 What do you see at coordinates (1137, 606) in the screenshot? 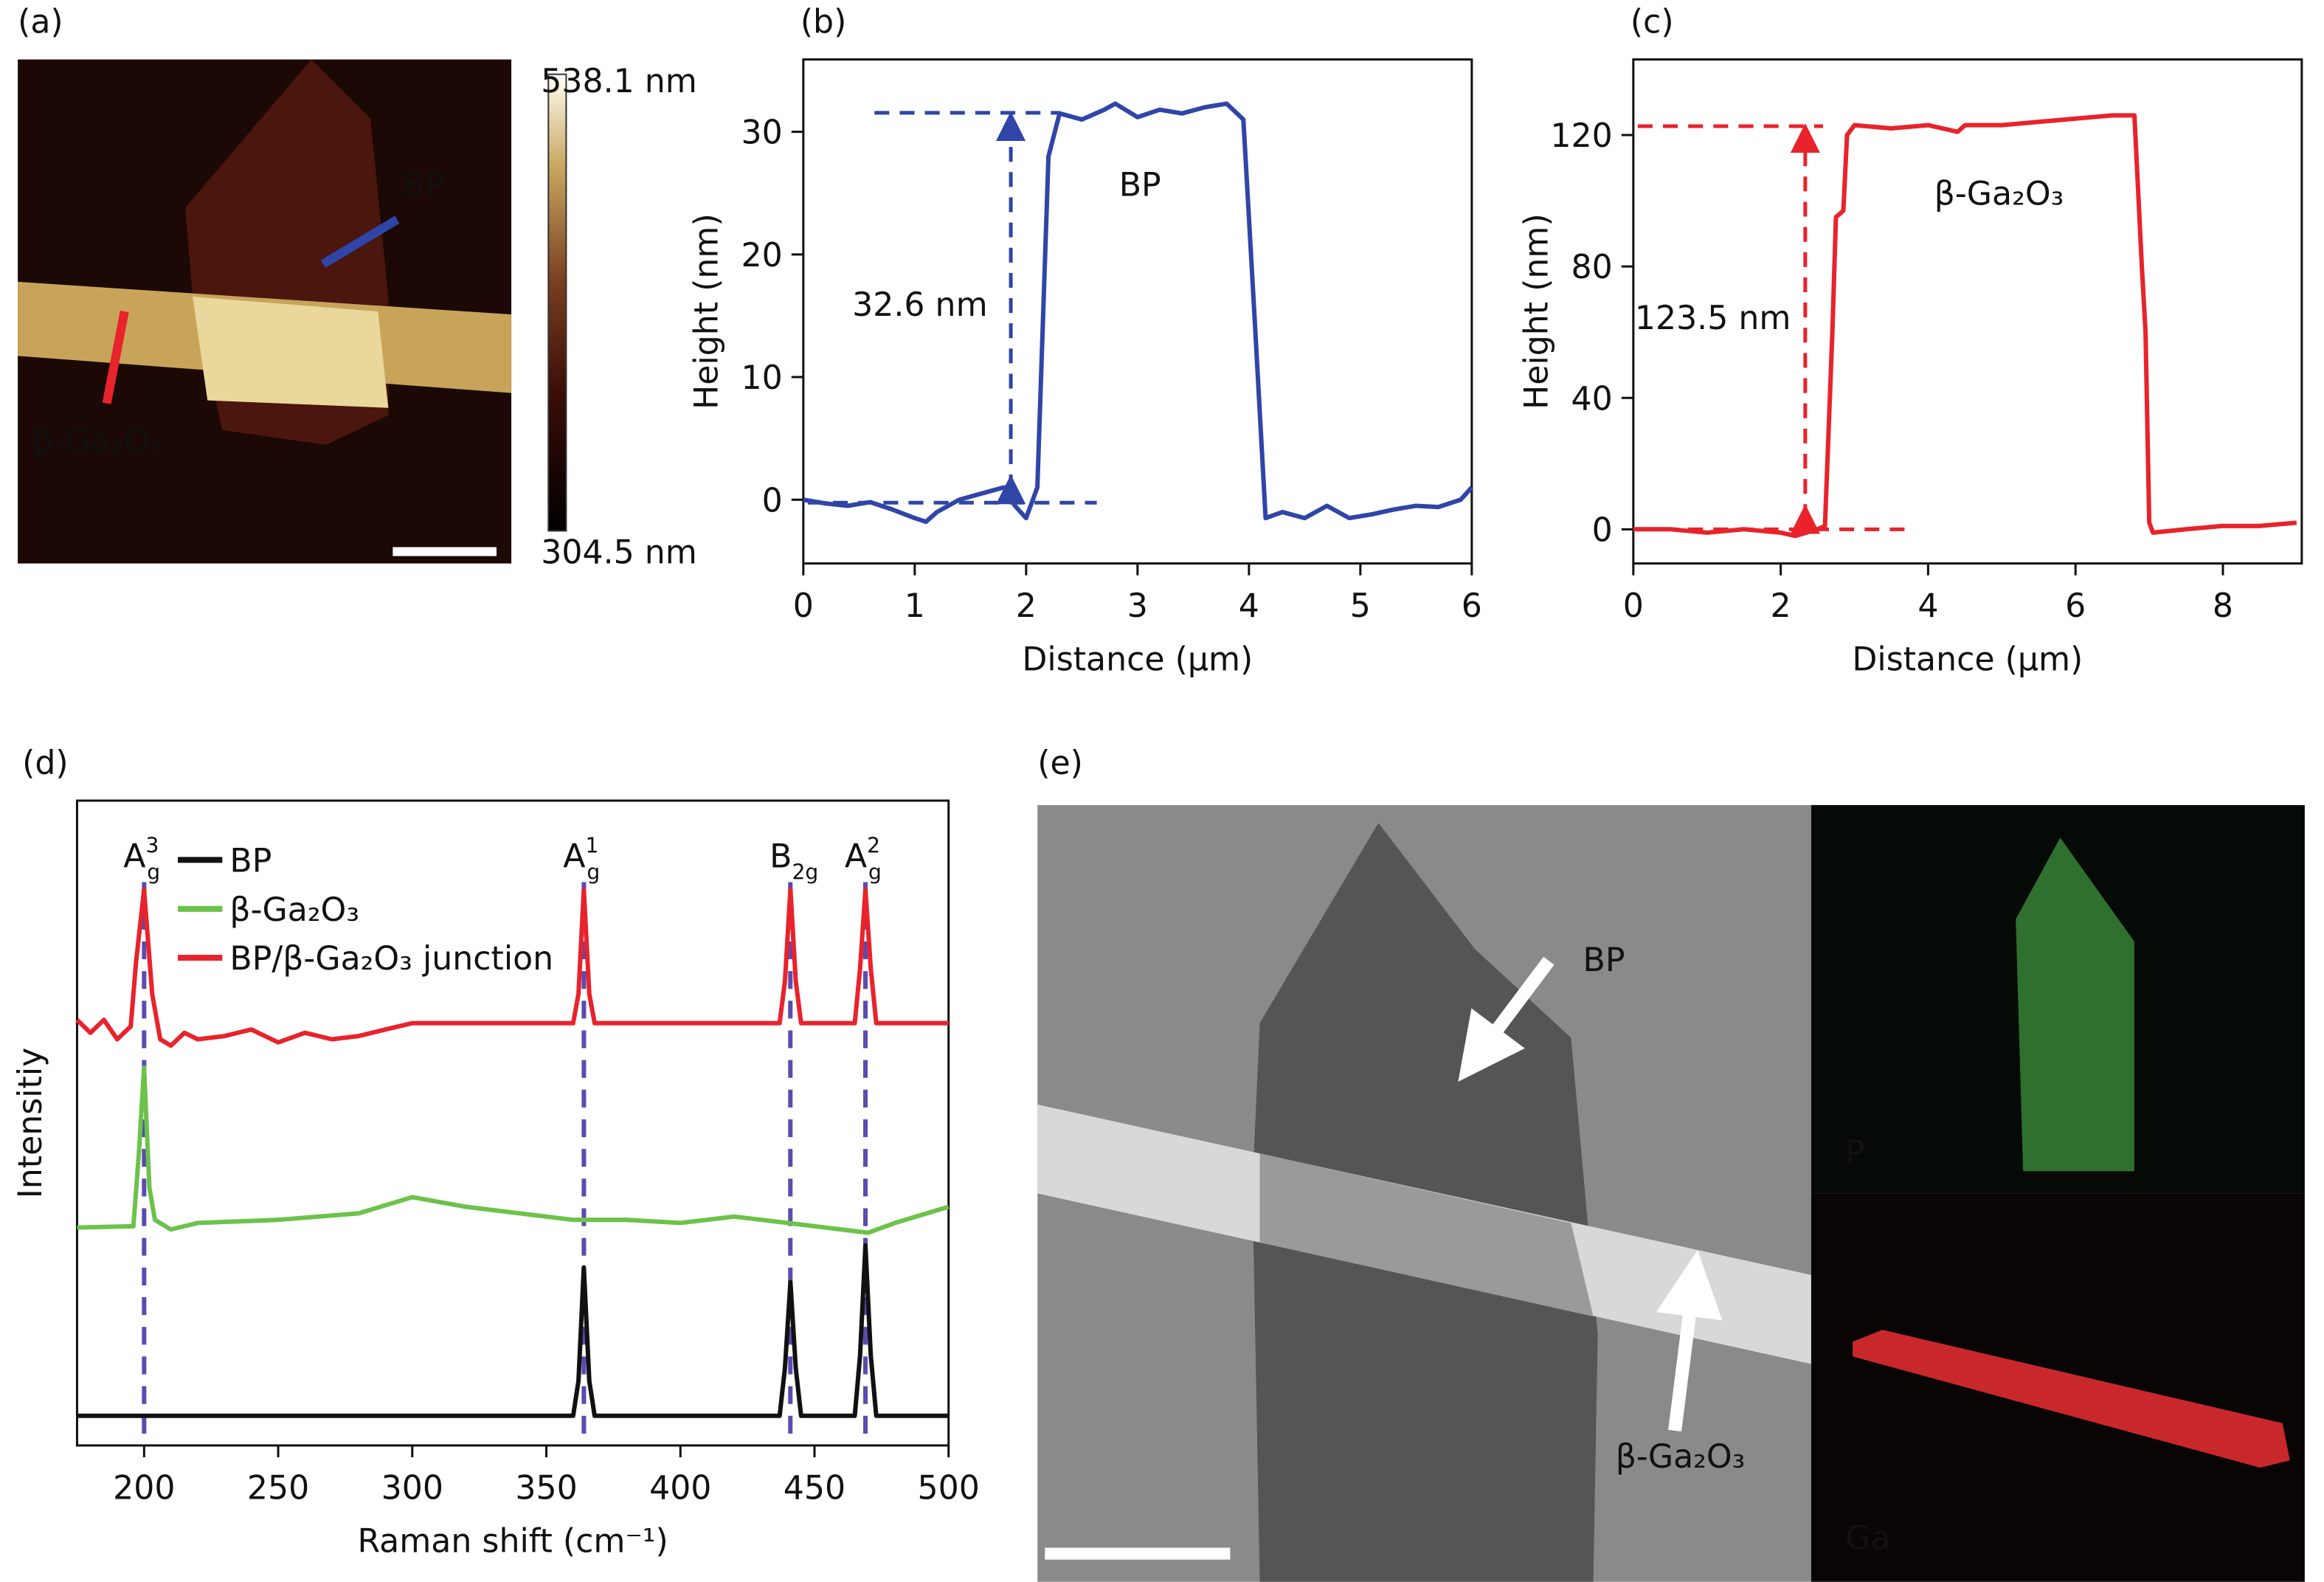
I see `x-tick-label: 3` at bounding box center [1137, 606].